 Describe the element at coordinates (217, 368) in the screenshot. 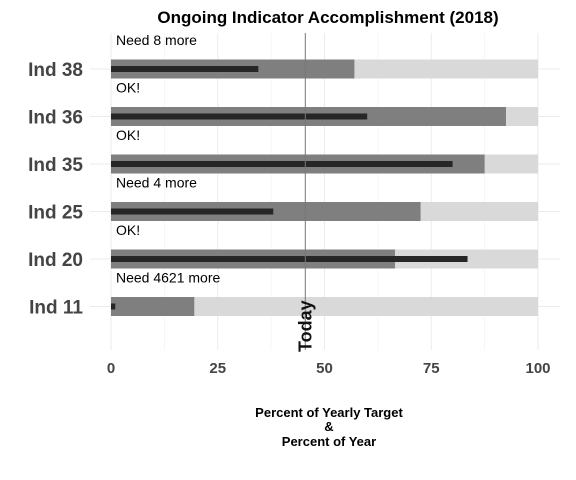

I see `x-tick-label: 25` at that location.